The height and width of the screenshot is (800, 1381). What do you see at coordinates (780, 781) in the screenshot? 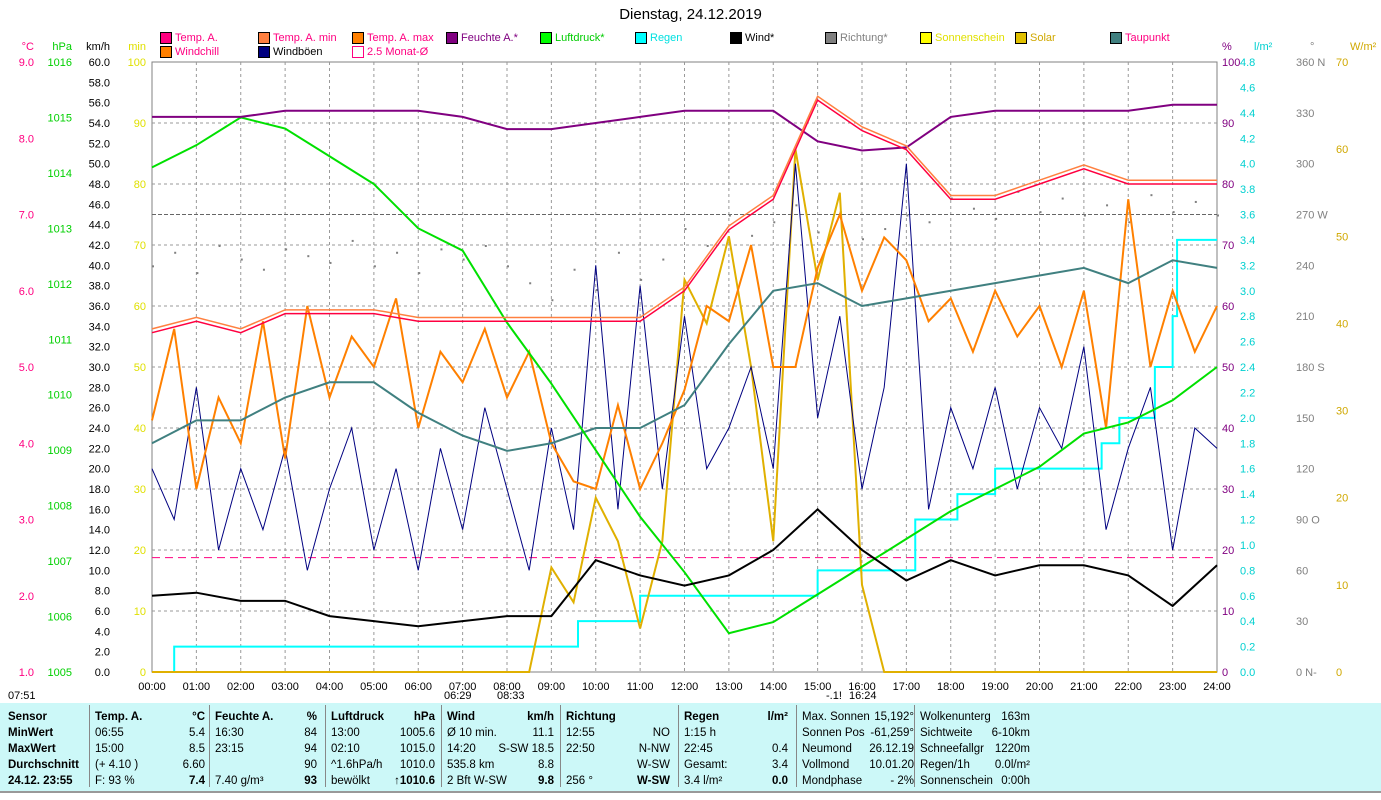
I see `panel-value: 0.0` at bounding box center [780, 781].